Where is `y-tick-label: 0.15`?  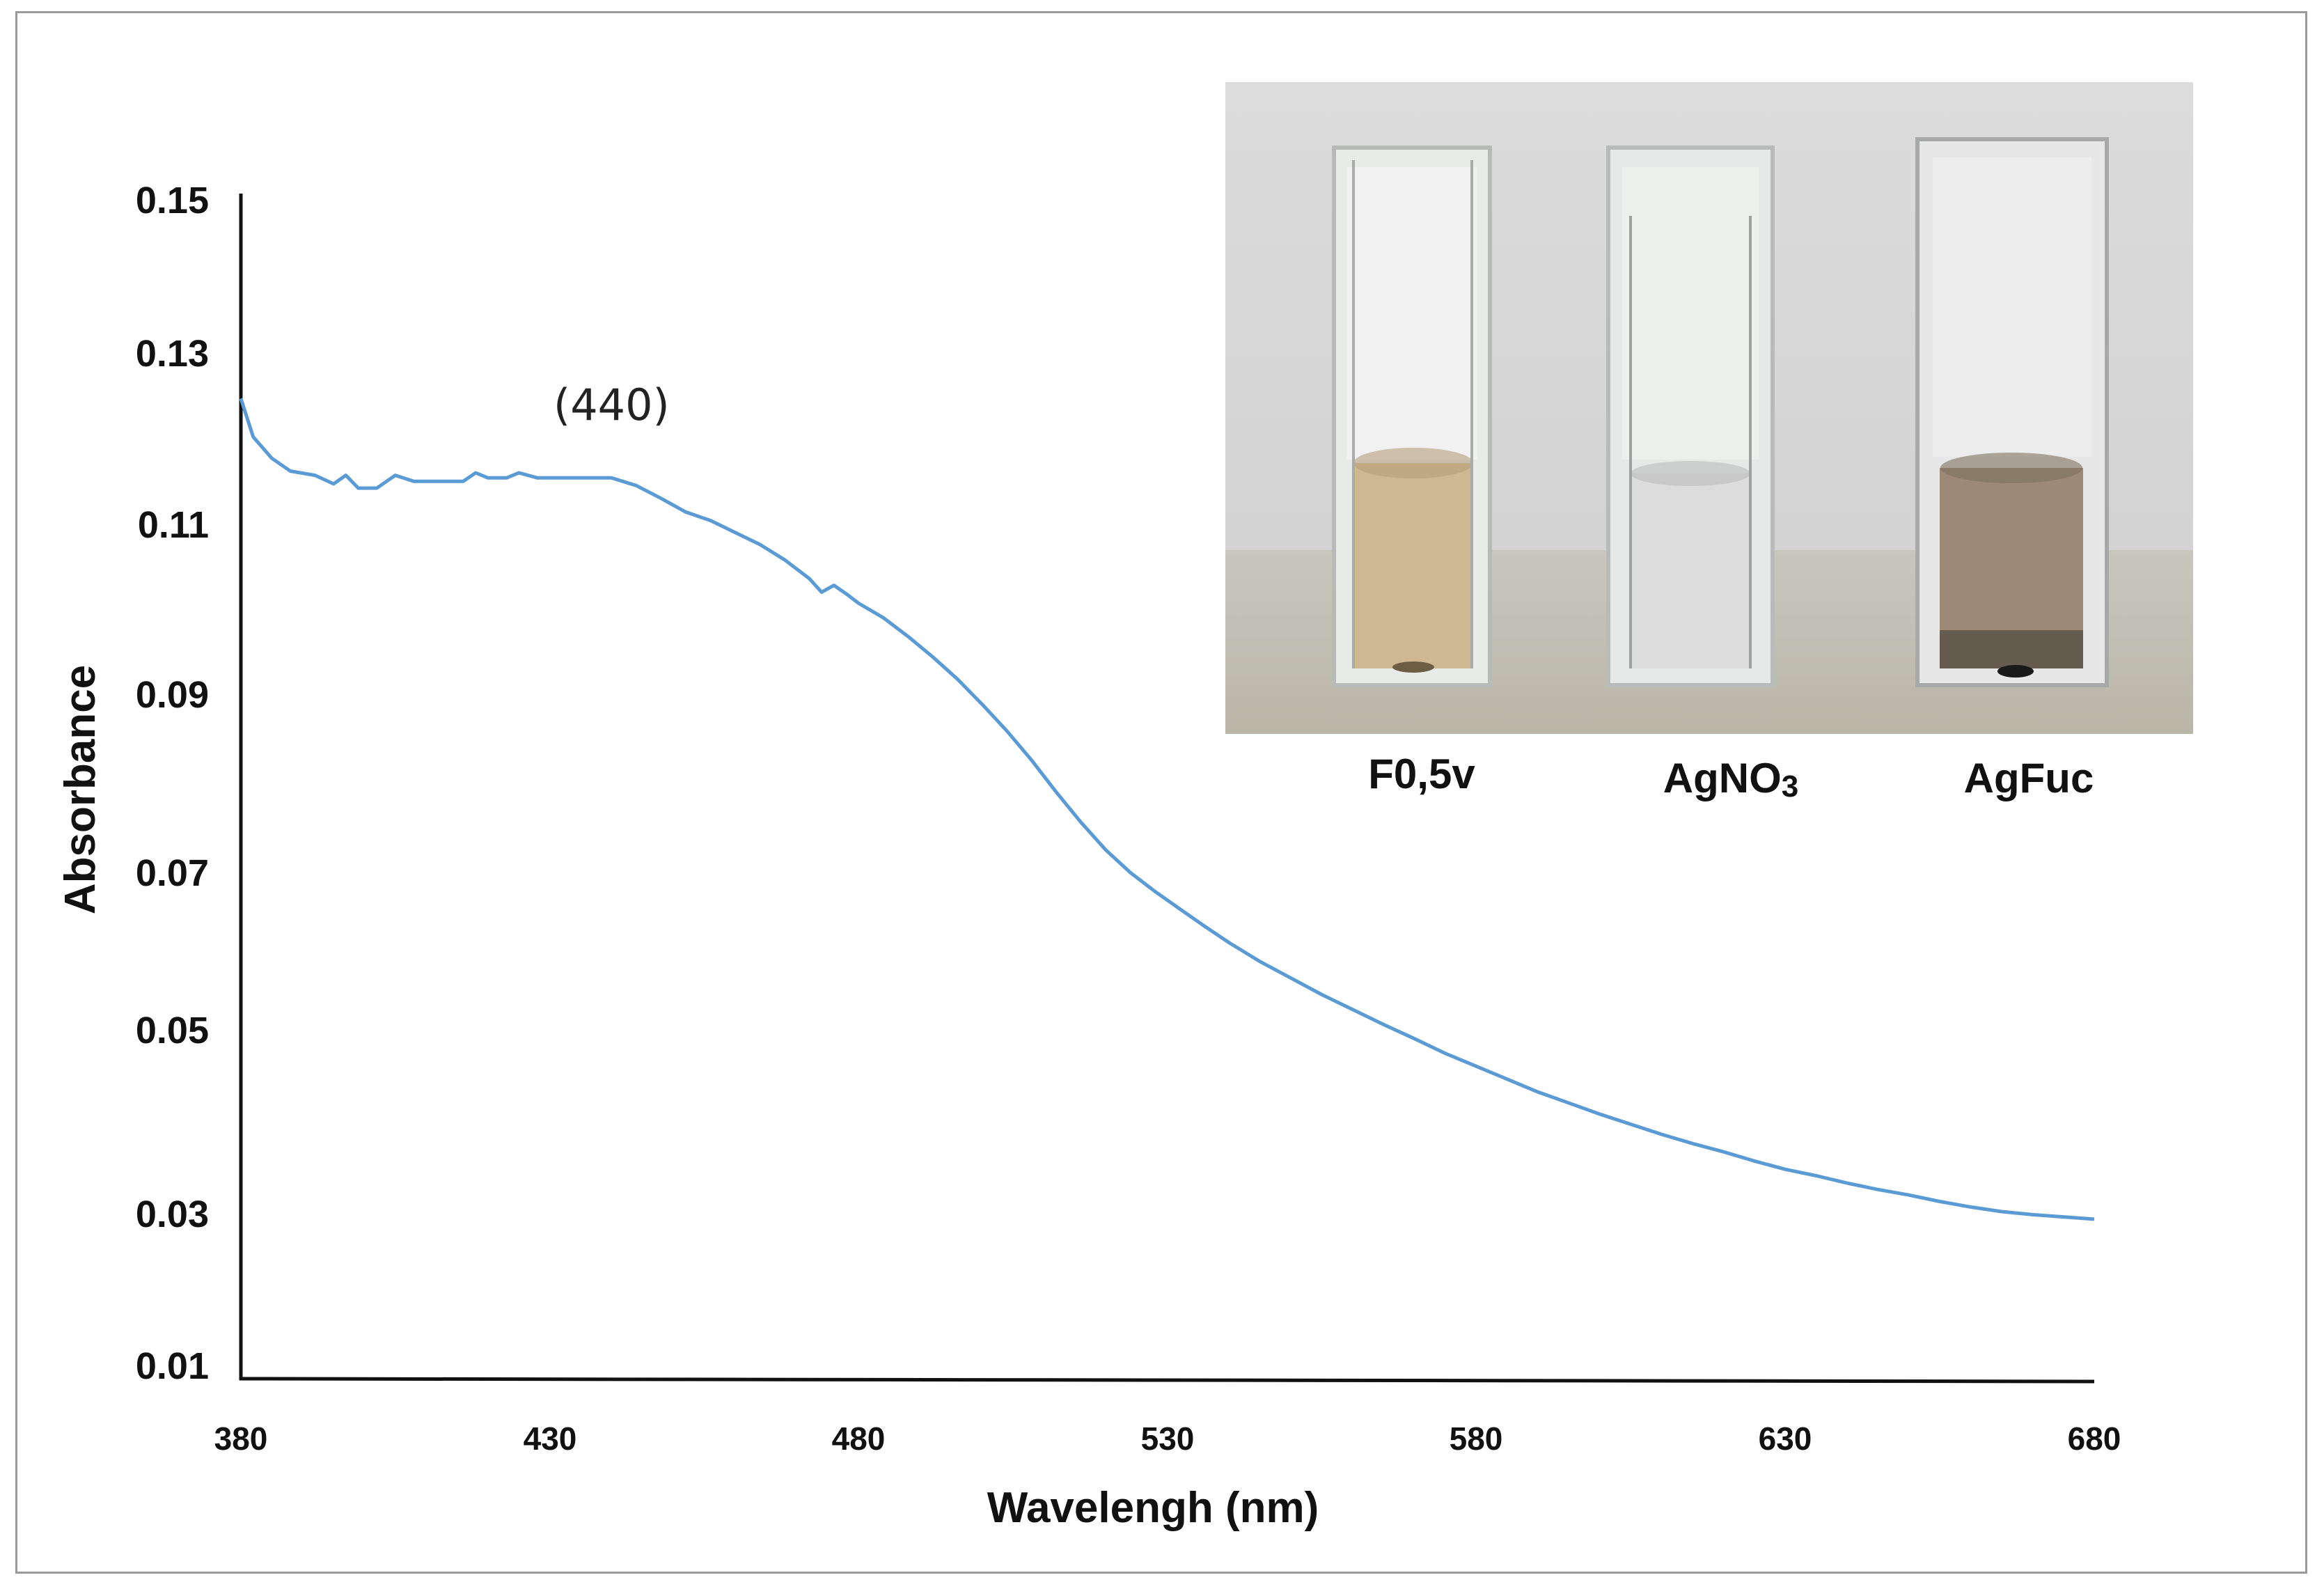 y-tick-label: 0.15 is located at coordinates (172, 200).